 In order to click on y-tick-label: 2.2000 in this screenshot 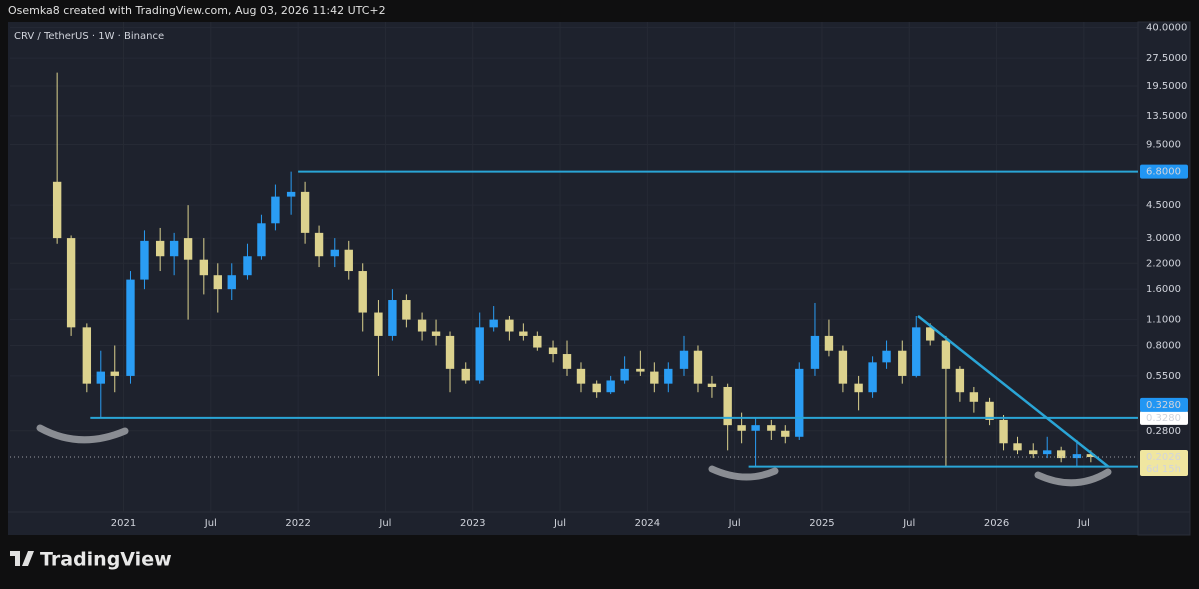, I will do `click(1163, 263)`.